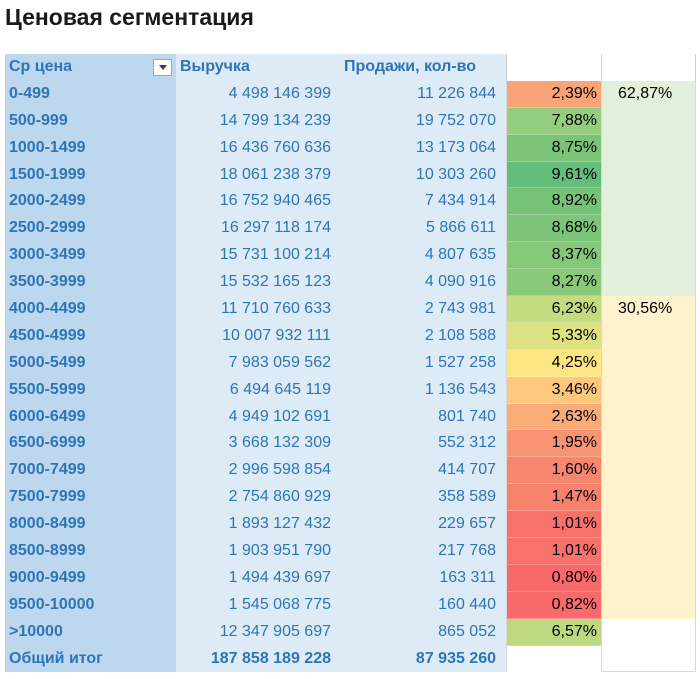 This screenshot has width=700, height=679. What do you see at coordinates (553, 229) in the screenshot?
I see `share-value: 8,68%` at bounding box center [553, 229].